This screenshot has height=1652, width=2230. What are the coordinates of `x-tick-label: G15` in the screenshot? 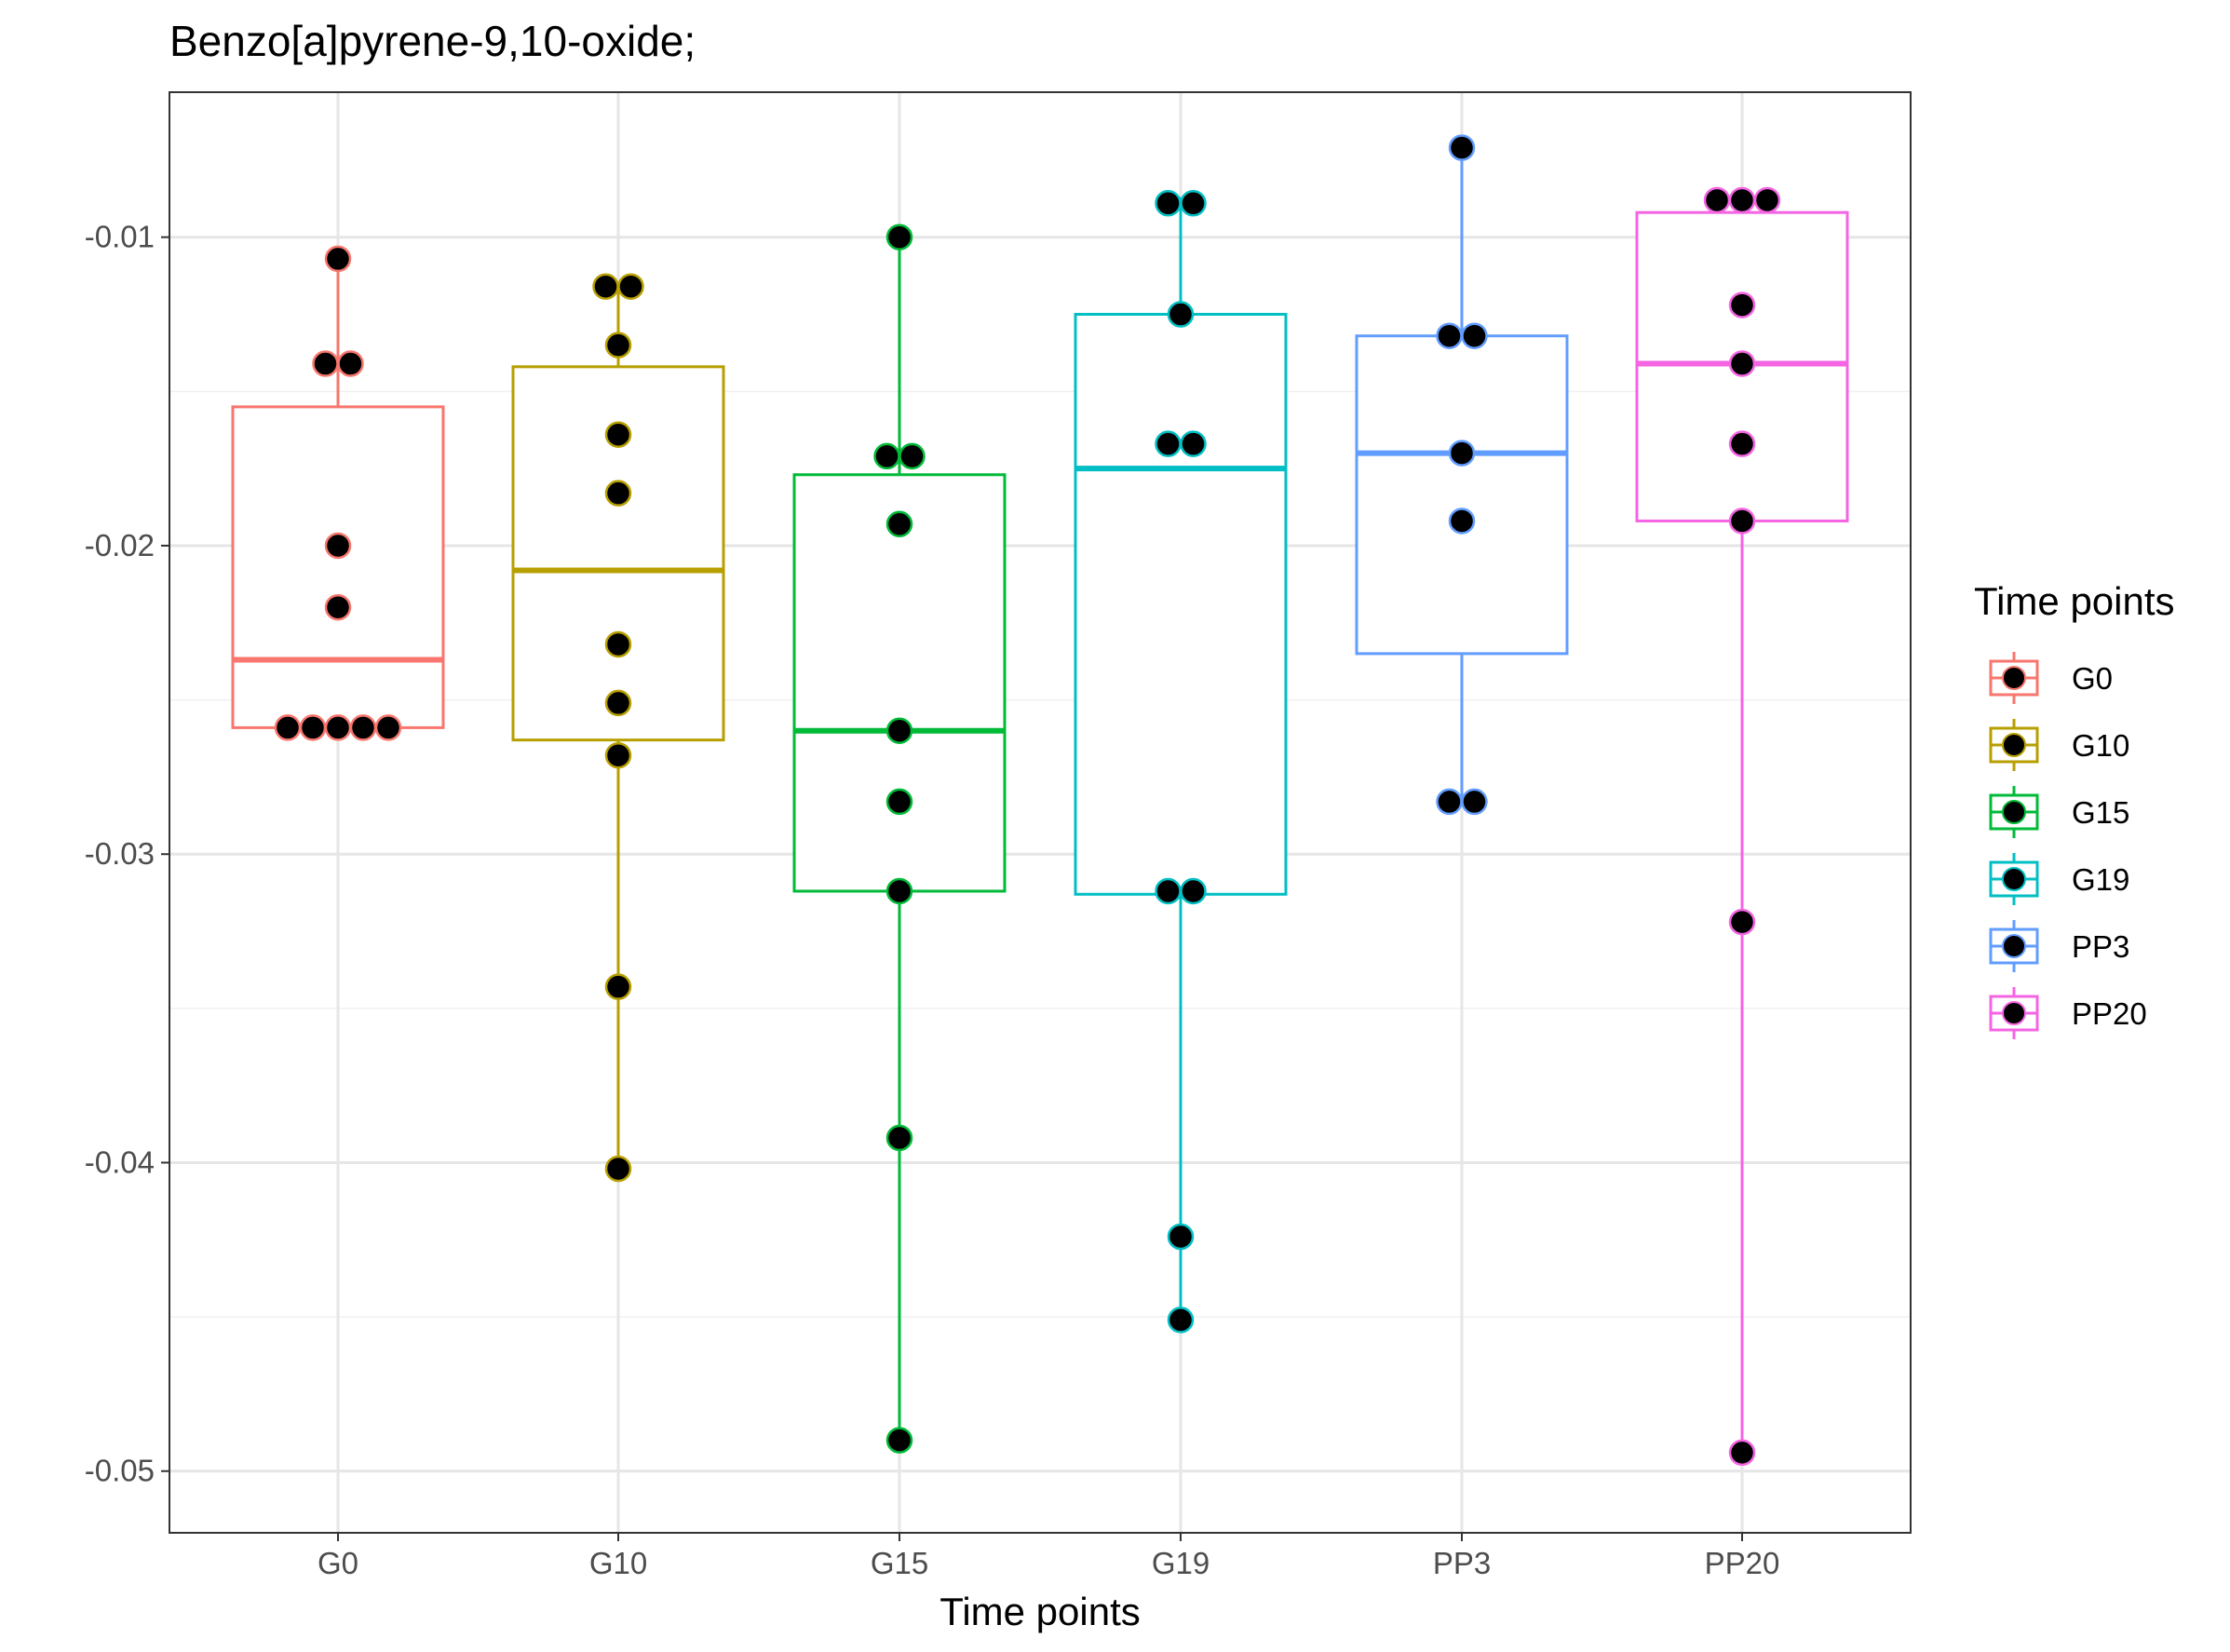 It's located at (899, 1563).